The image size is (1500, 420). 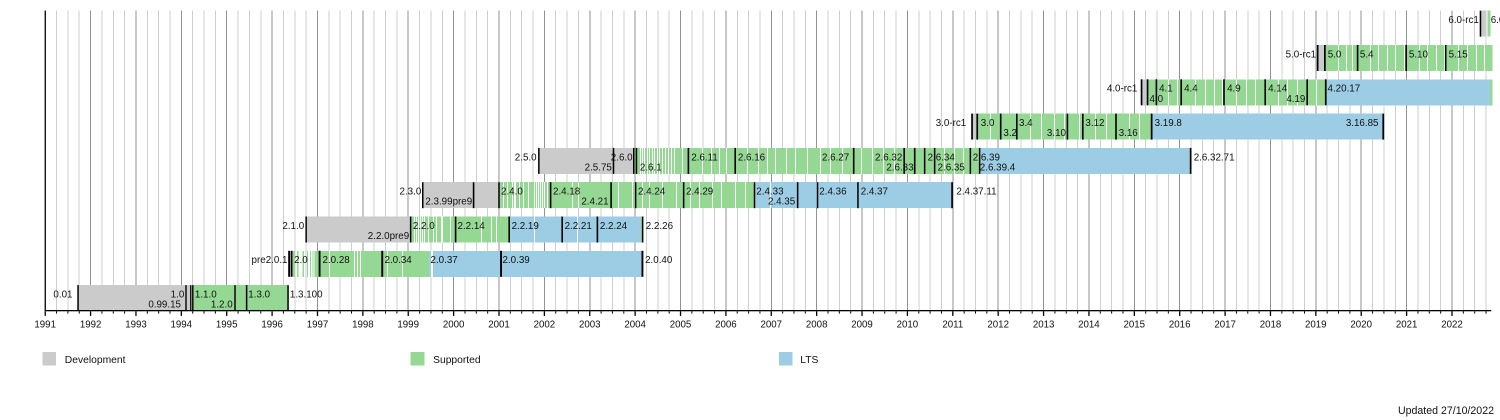 What do you see at coordinates (952, 167) in the screenshot?
I see `svg-text: 2.6.35` at bounding box center [952, 167].